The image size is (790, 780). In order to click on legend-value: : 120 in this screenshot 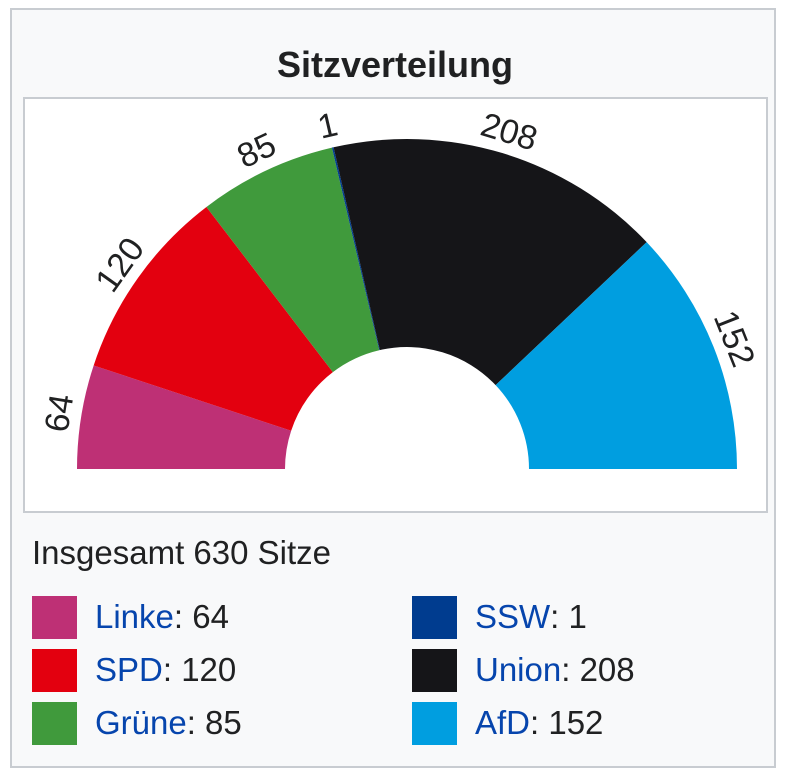, I will do `click(199, 669)`.